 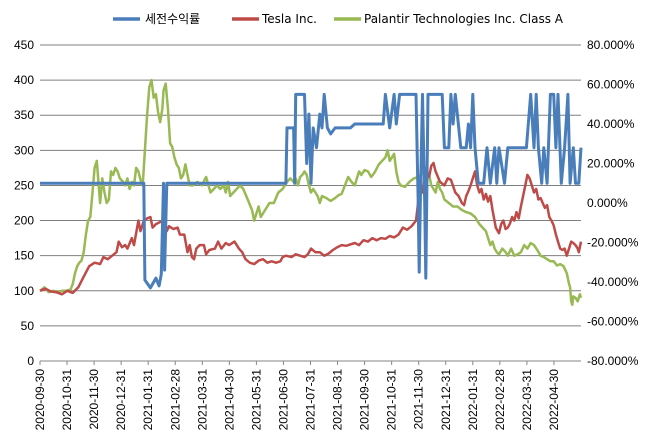 What do you see at coordinates (24, 256) in the screenshot?
I see `left-y-tick-label: 150` at bounding box center [24, 256].